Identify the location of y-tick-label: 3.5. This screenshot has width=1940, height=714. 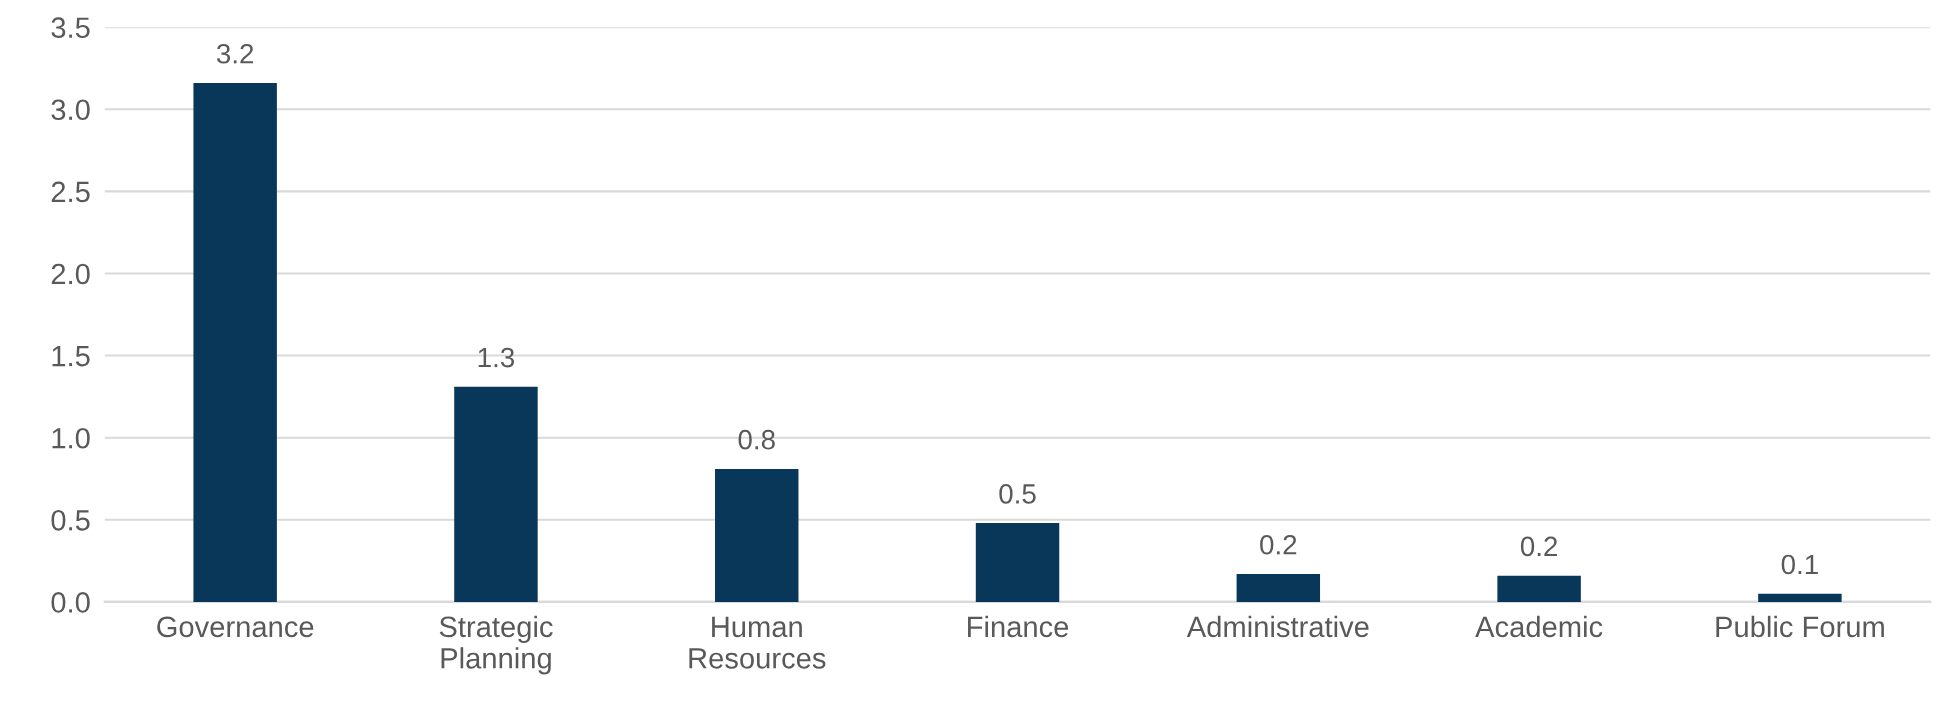
(70, 27).